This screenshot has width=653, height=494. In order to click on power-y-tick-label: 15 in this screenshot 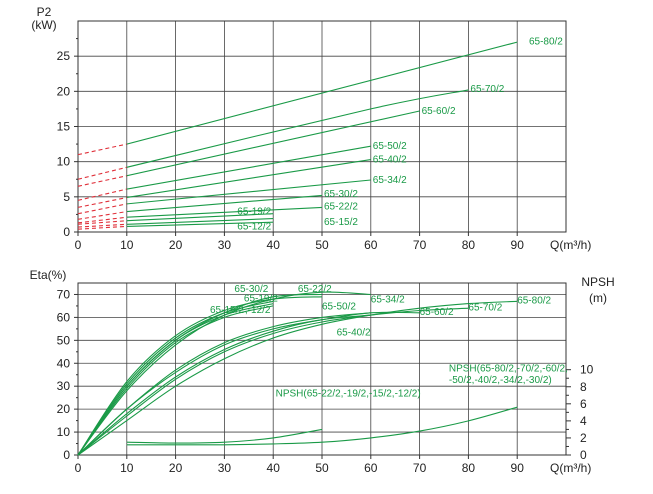, I will do `click(64, 127)`.